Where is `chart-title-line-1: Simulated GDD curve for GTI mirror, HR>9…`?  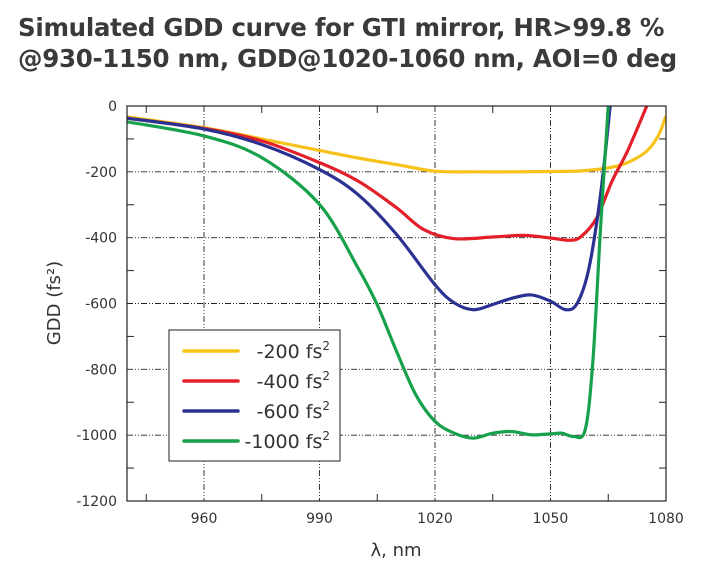 chart-title-line-1: Simulated GDD curve for GTI mirror, HR>9… is located at coordinates (341, 27).